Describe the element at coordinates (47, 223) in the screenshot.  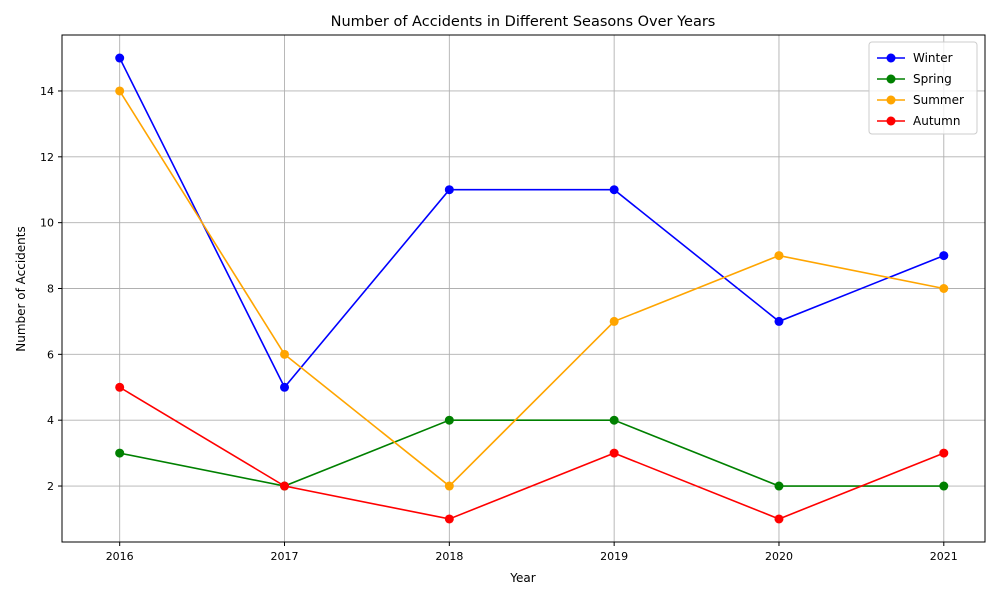
I see `y-tick-label: 10` at that location.